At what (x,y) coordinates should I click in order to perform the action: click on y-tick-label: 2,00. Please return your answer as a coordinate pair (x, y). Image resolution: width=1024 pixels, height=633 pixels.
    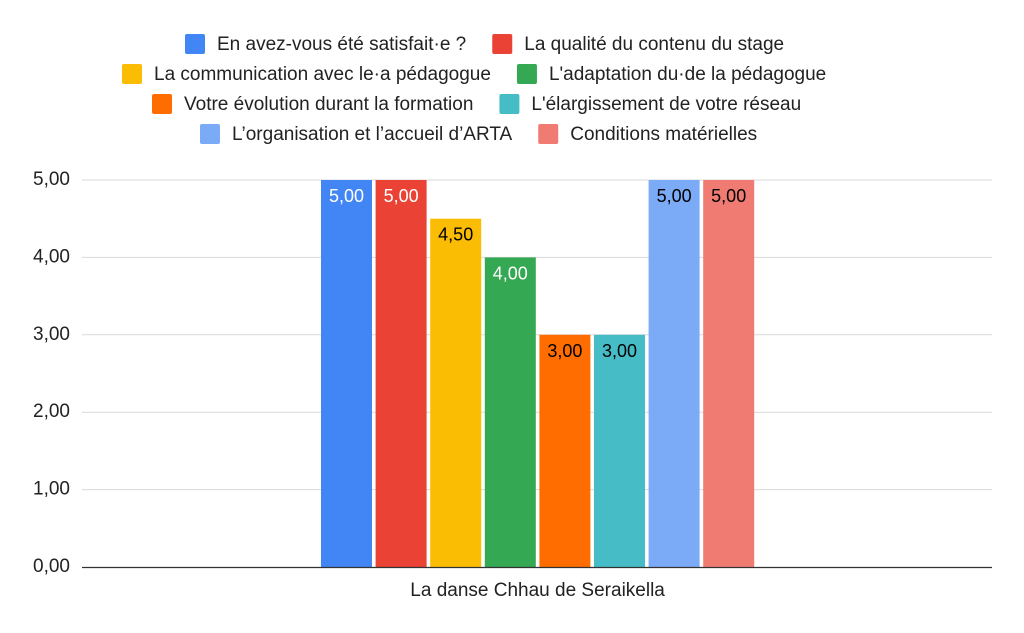
    Looking at the image, I should click on (51, 411).